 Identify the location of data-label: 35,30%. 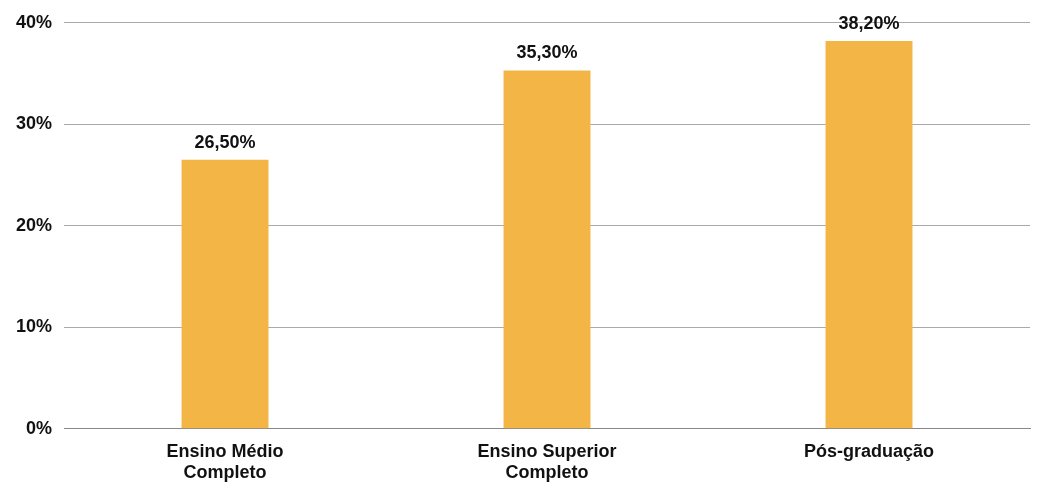
(547, 52).